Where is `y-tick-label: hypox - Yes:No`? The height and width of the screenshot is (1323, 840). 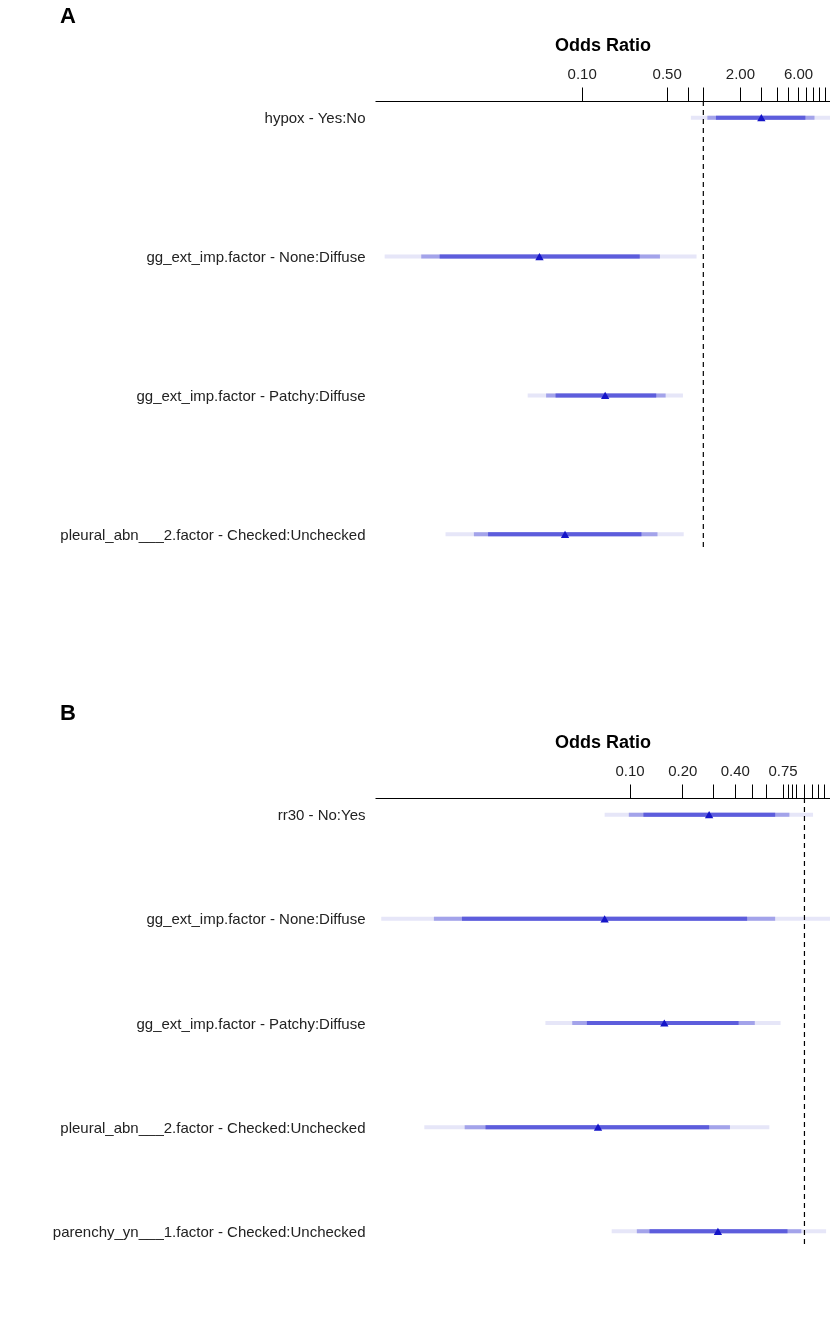 y-tick-label: hypox - Yes:No is located at coordinates (315, 118).